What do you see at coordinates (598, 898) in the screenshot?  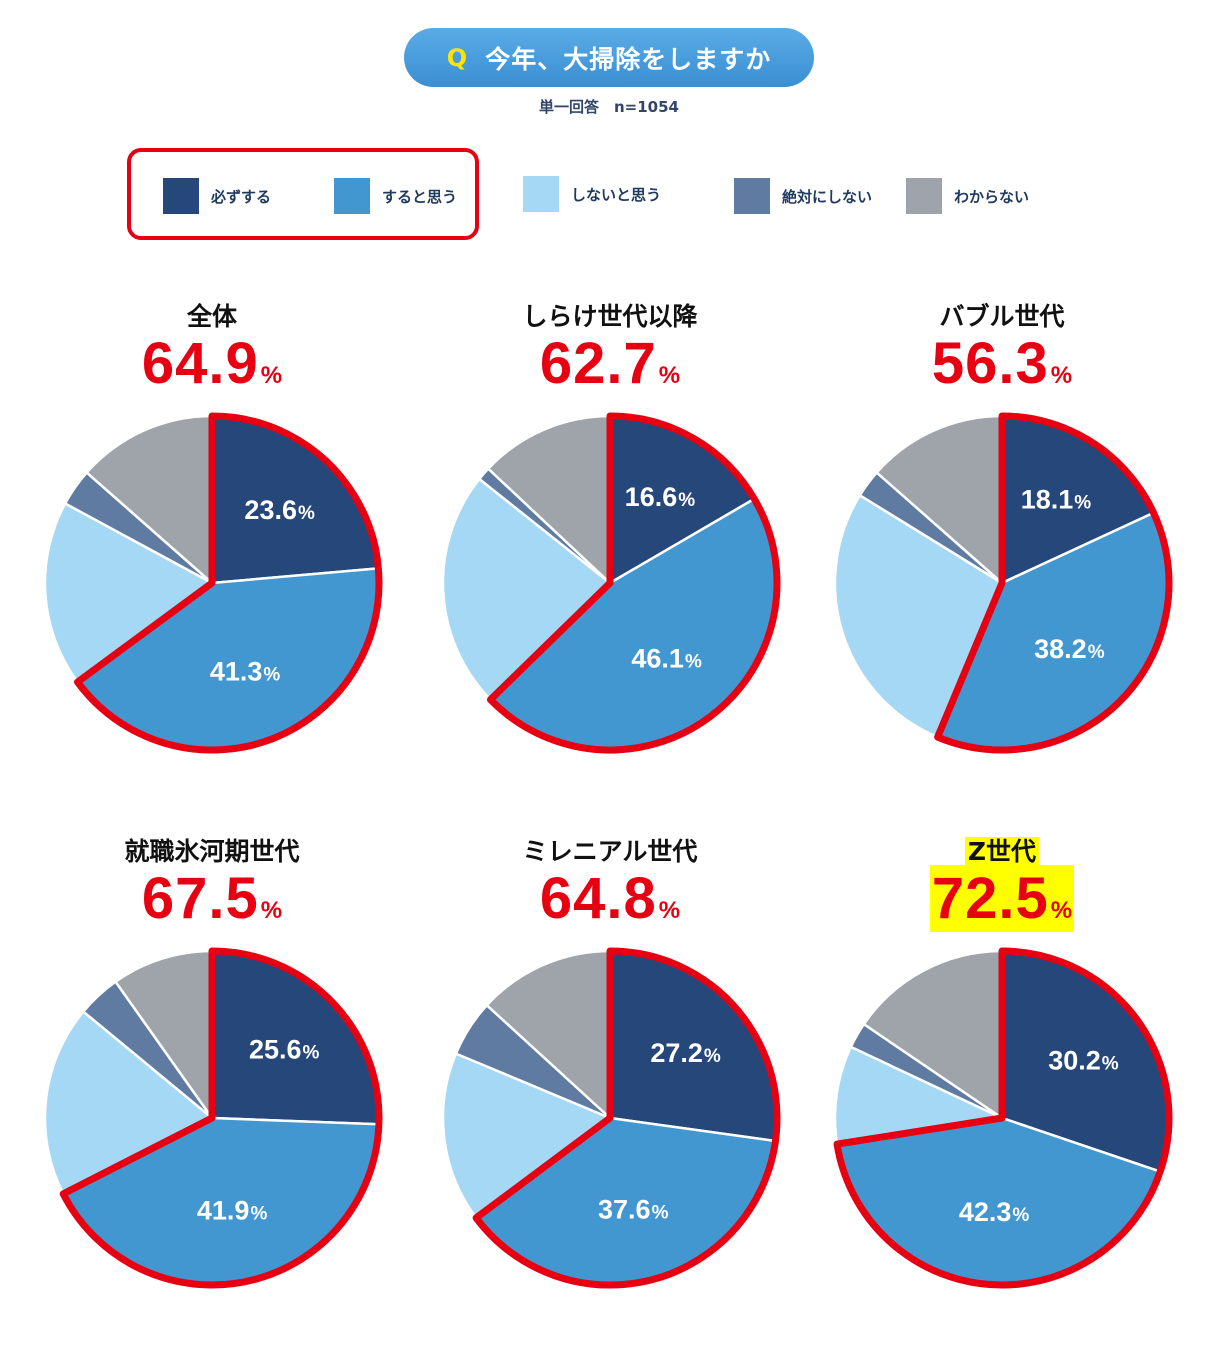 I see `total-value: 64.8` at bounding box center [598, 898].